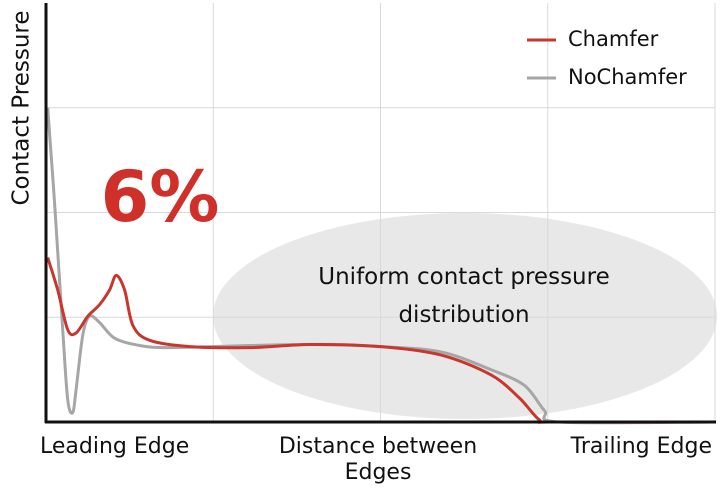  Describe the element at coordinates (641, 446) in the screenshot. I see `x-label-right: Trailing Edge` at that location.